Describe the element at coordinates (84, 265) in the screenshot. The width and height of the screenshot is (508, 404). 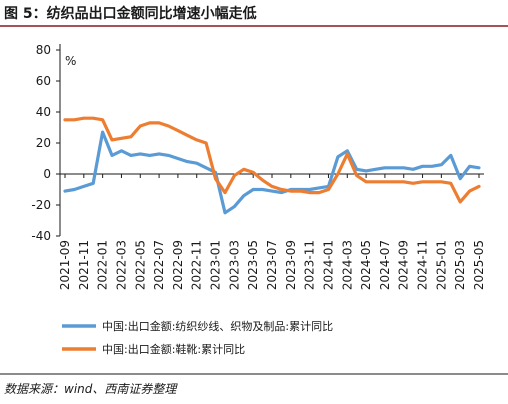
I see `x-tick-label: 2021-11` at that location.